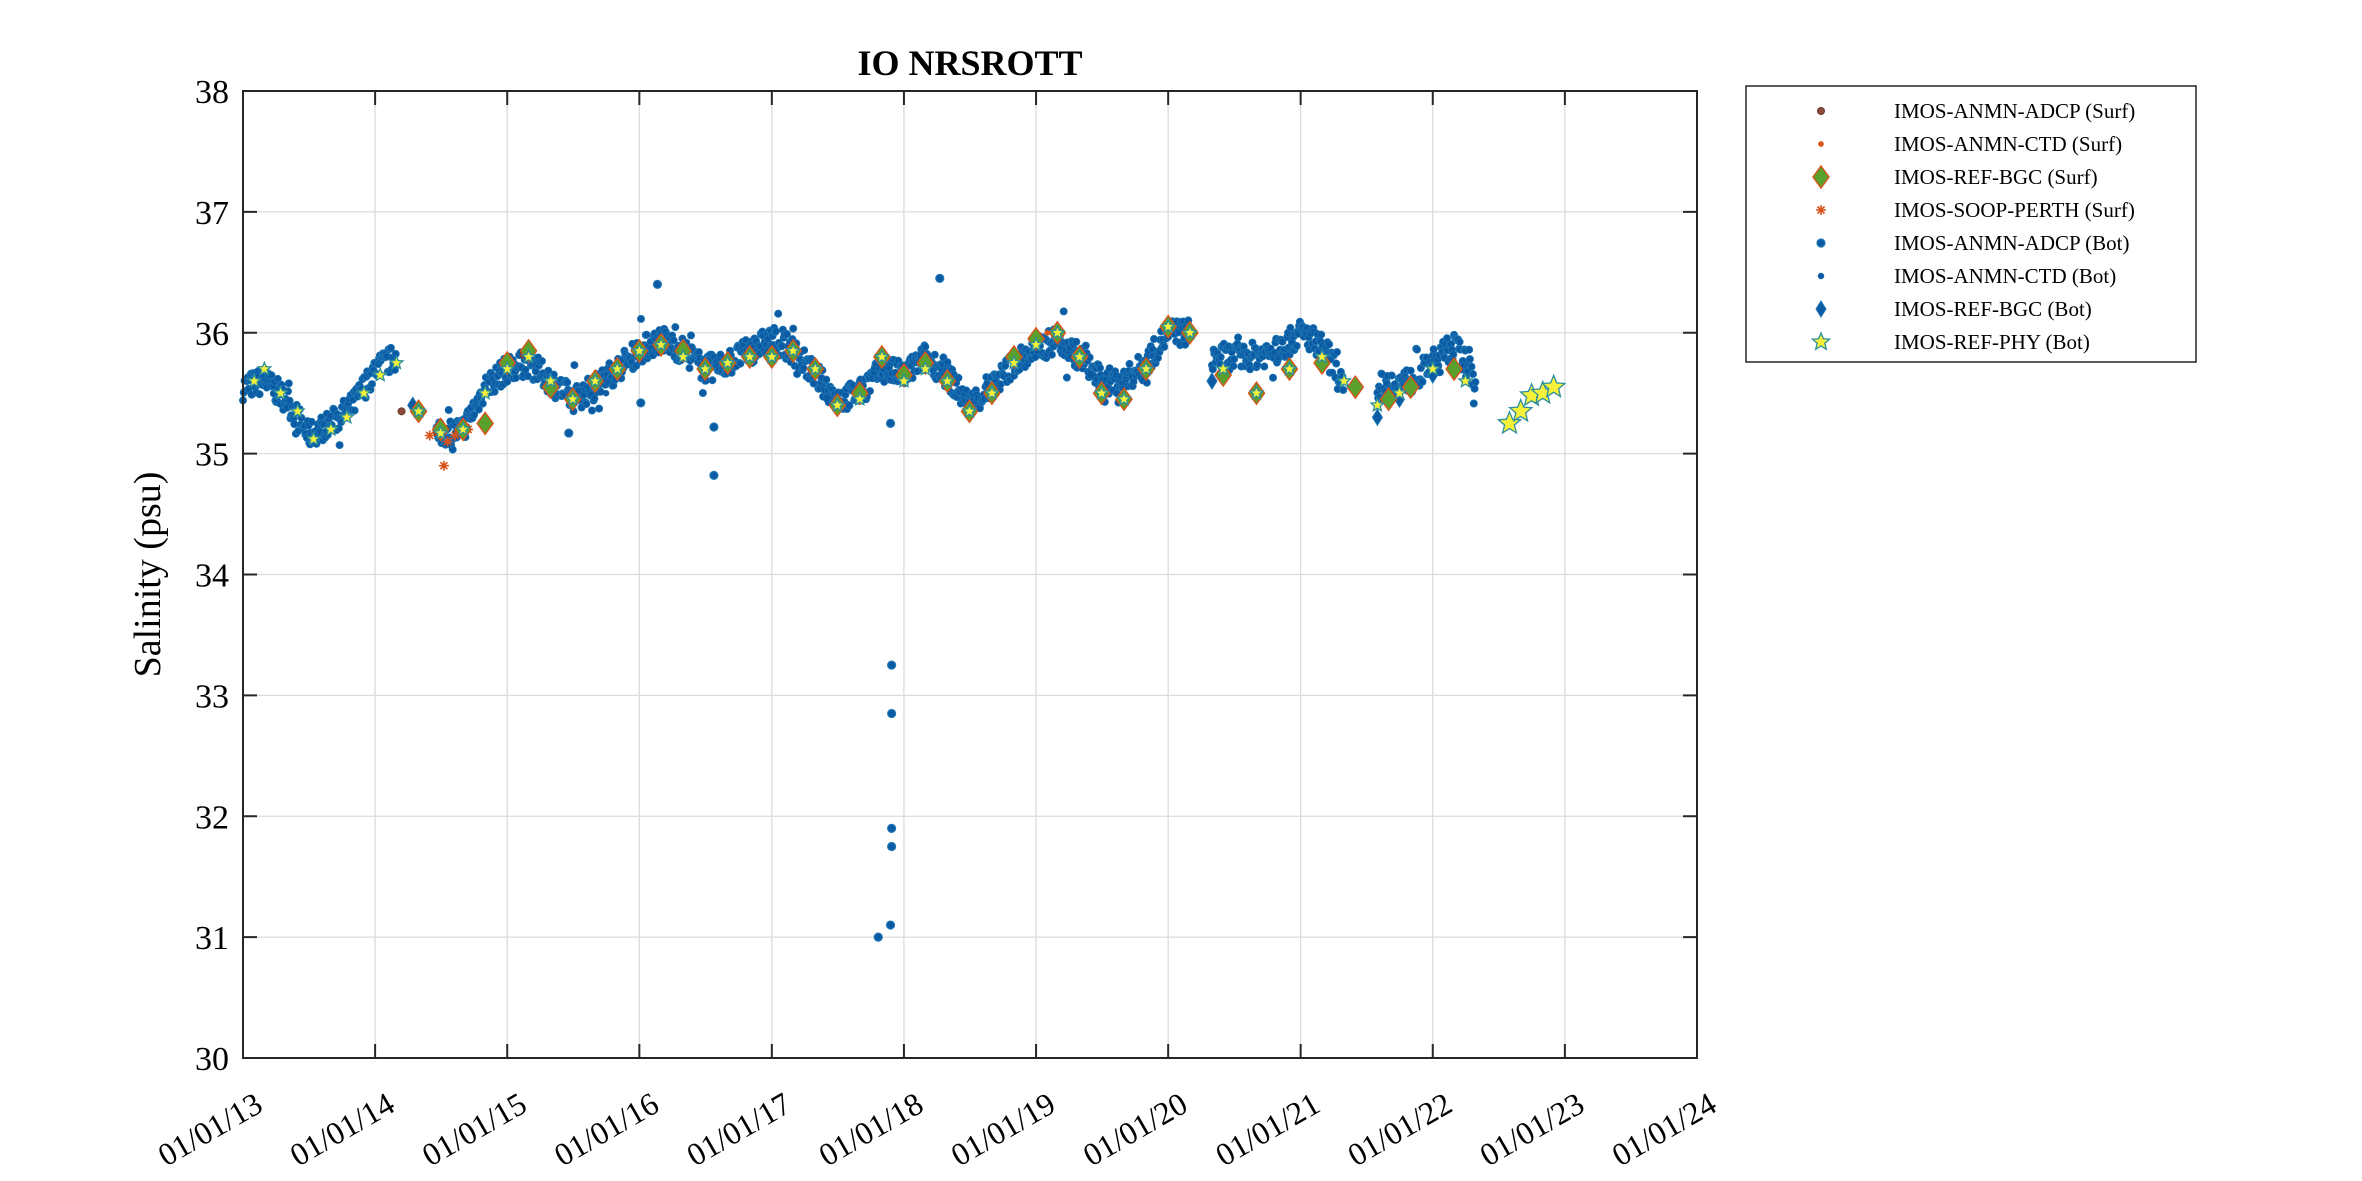 The height and width of the screenshot is (1181, 2362). Describe the element at coordinates (859, 380) in the screenshot. I see `dense-band-layer` at that location.